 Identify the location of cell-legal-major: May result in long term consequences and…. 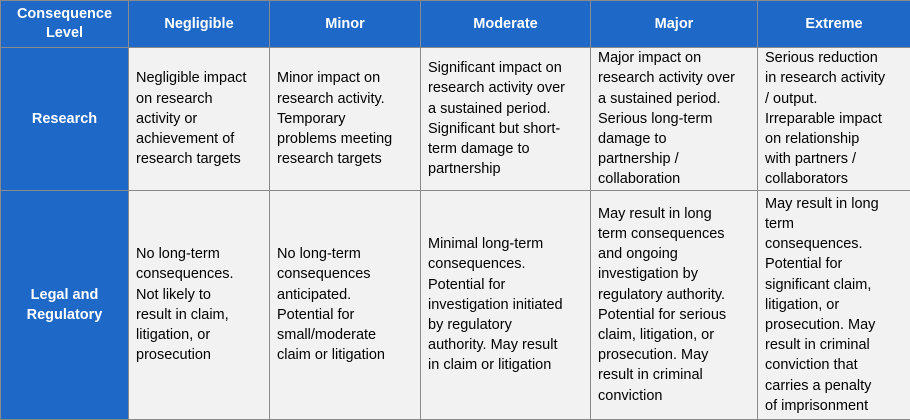
(674, 304).